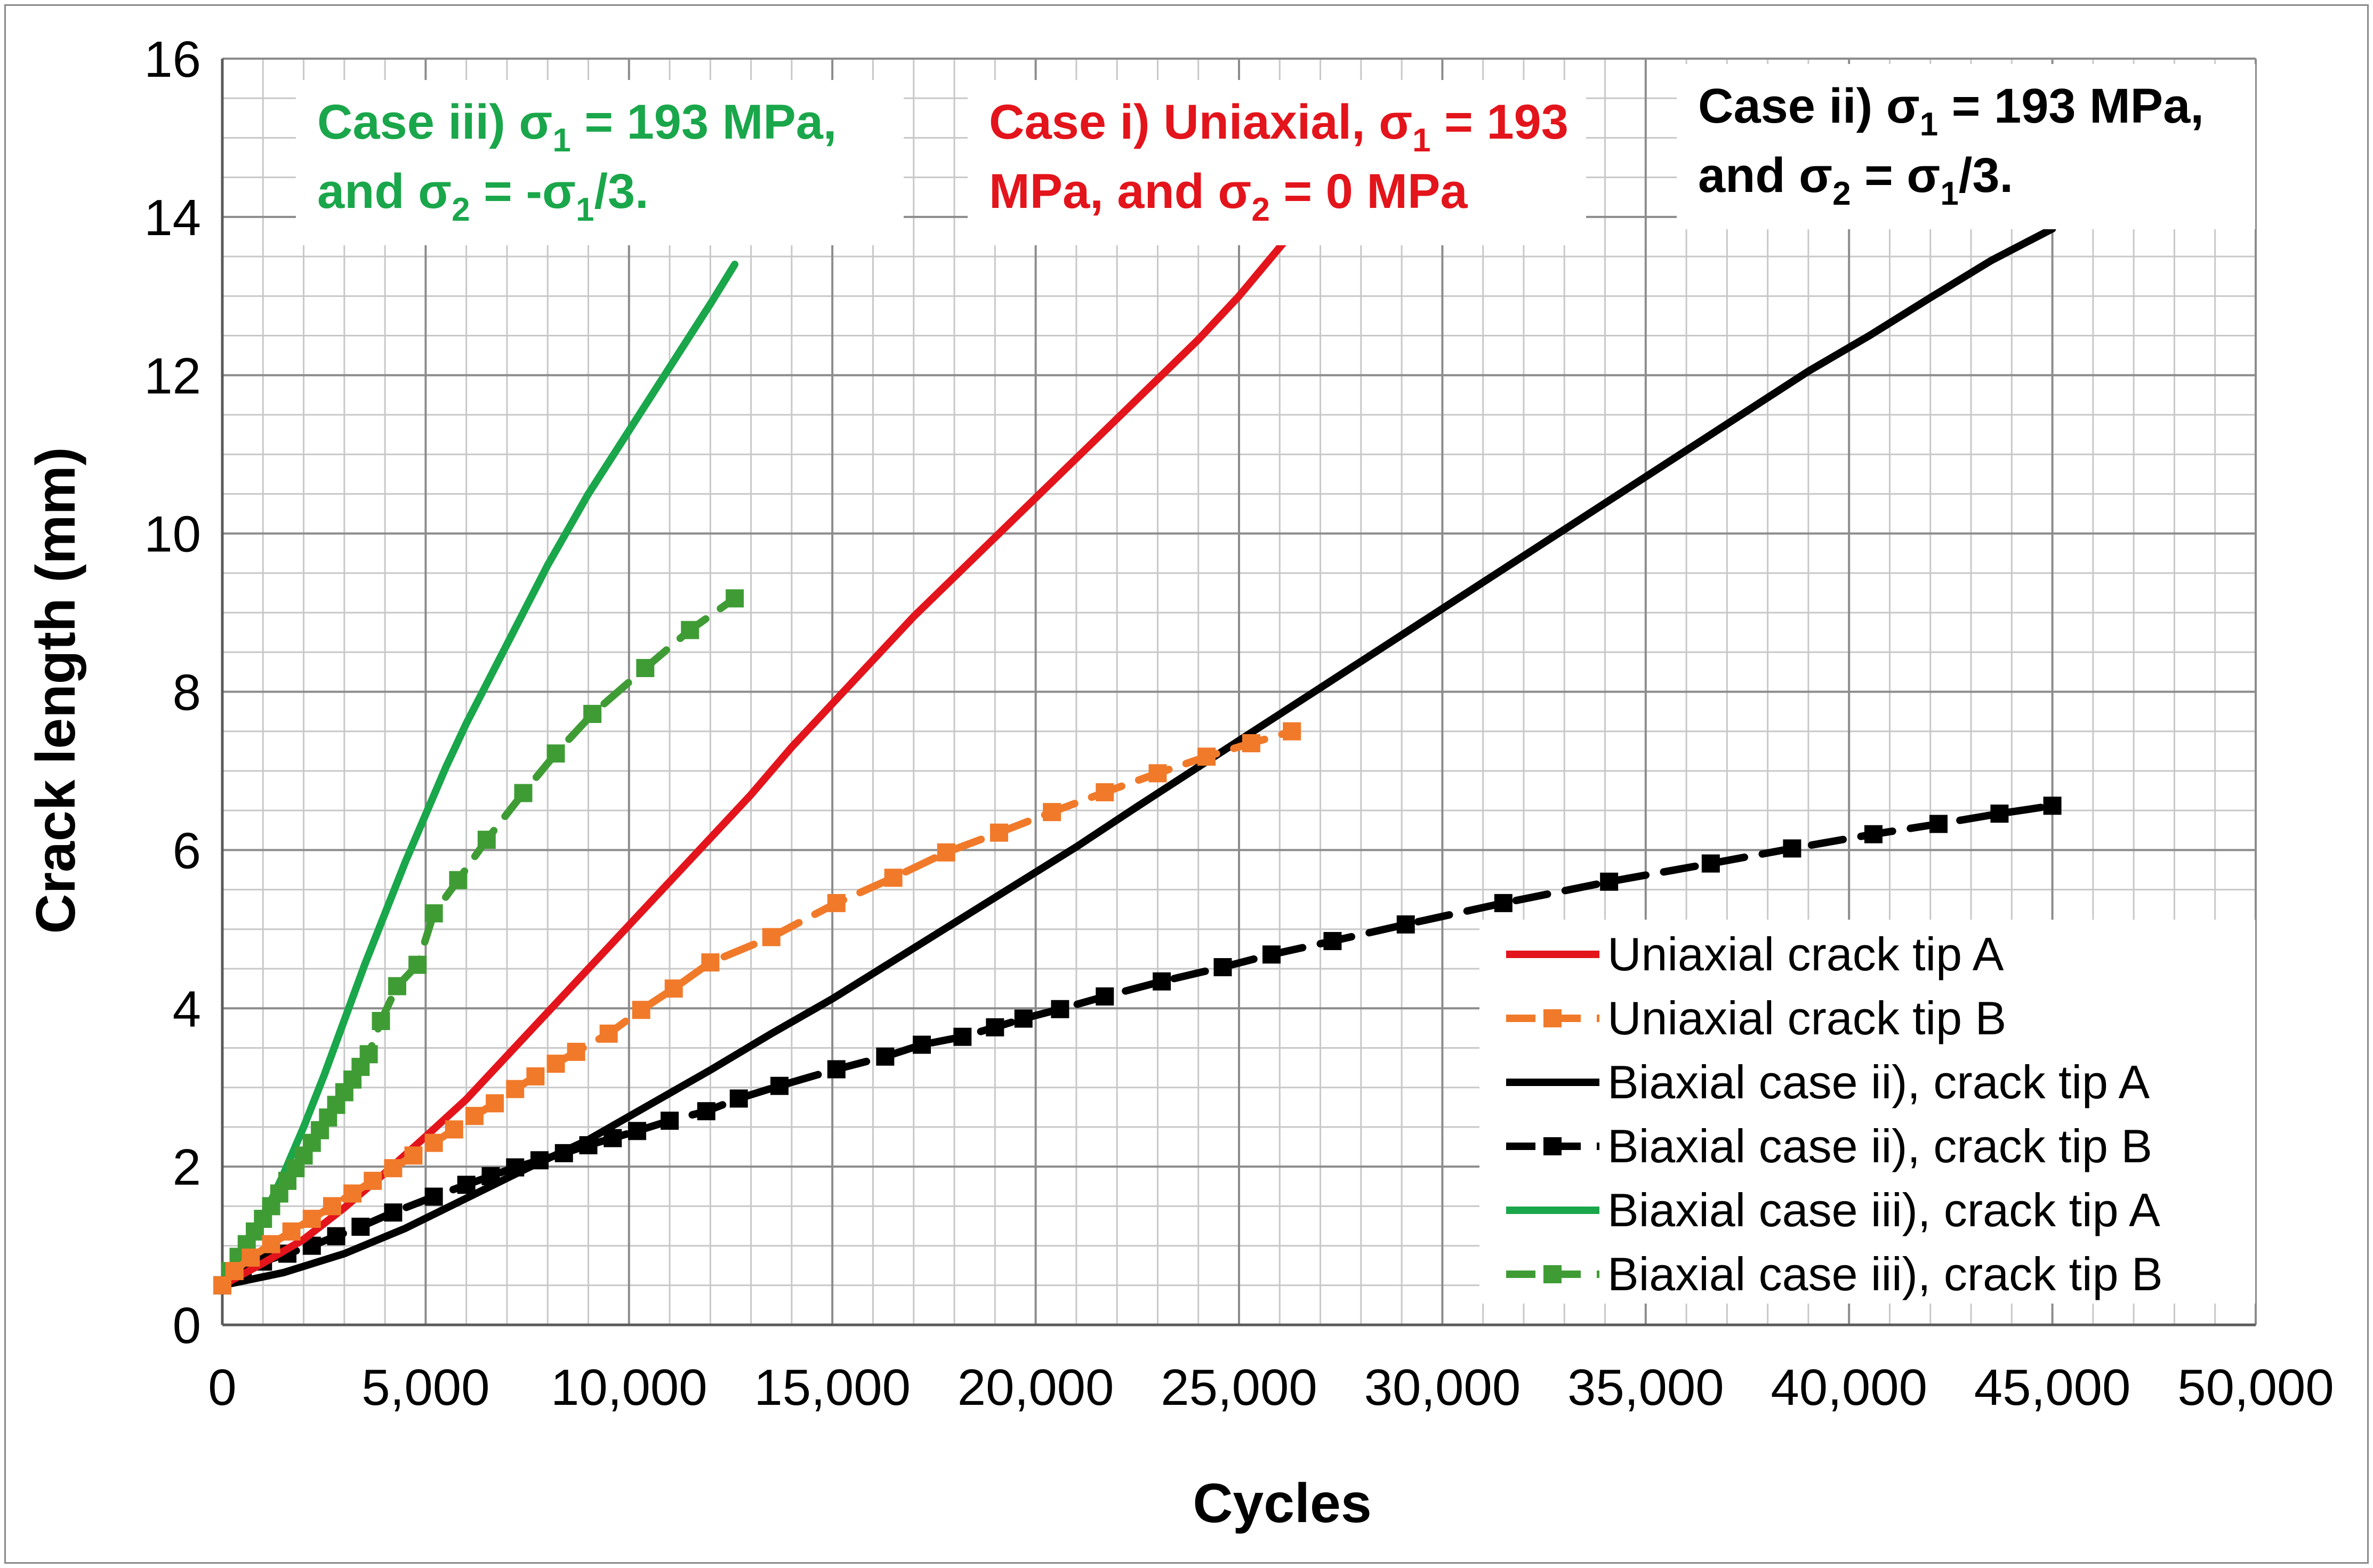  I want to click on annotation-case3-line: Case iii) σ1 = 193 MPa,, so click(576, 127).